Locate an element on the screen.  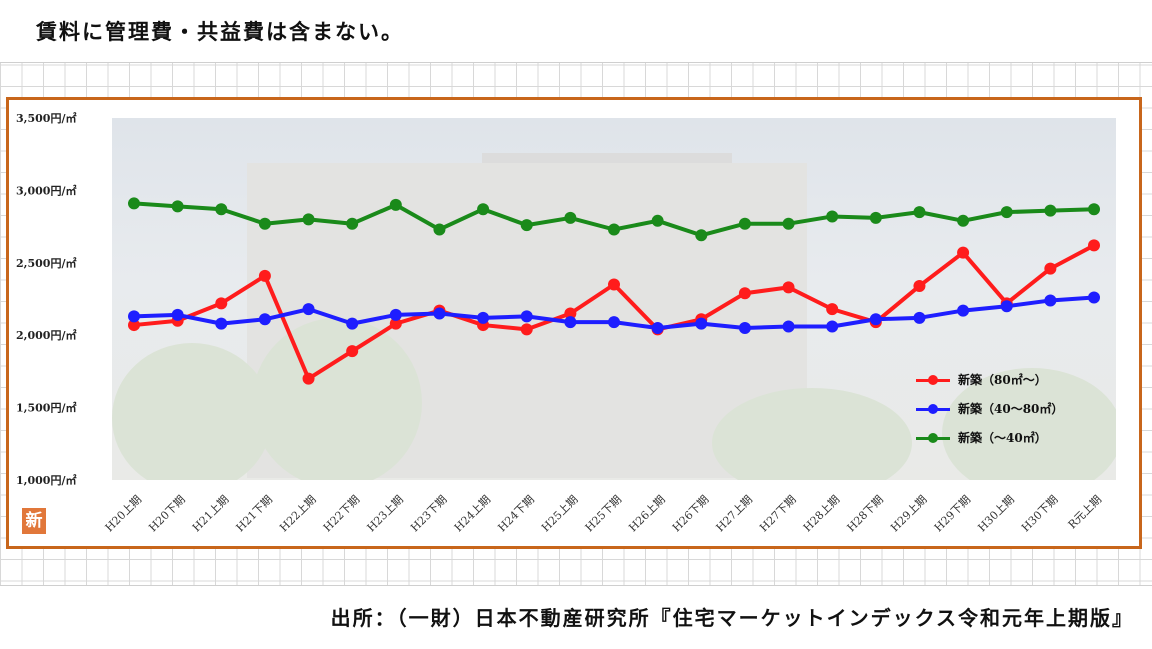
y-tick-label: 3,000円/㎡ is located at coordinates (46, 190).